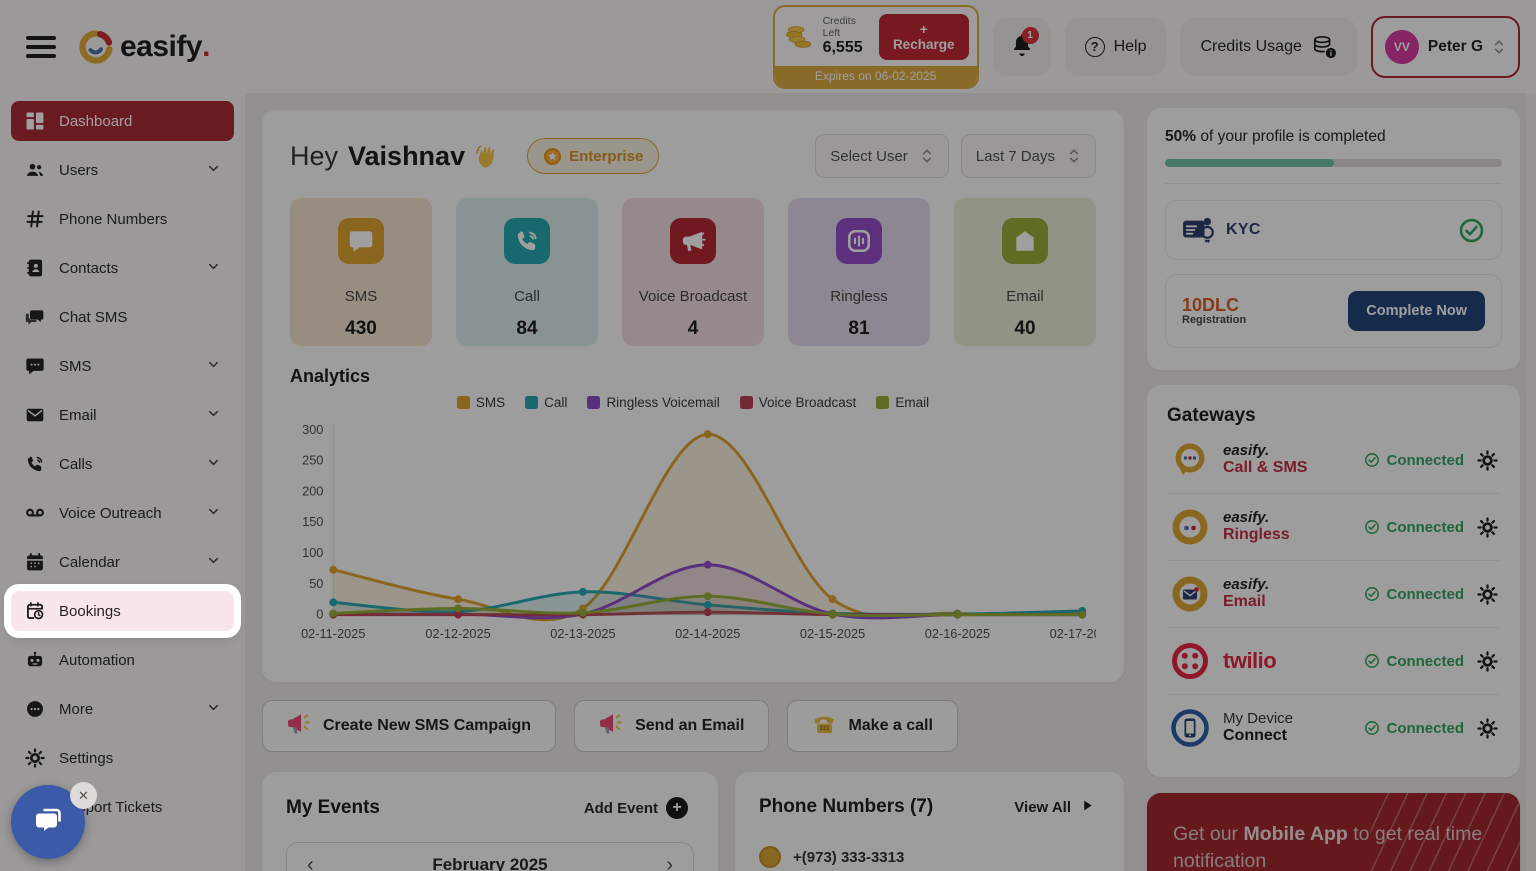  I want to click on mail-icon, so click(1025, 241).